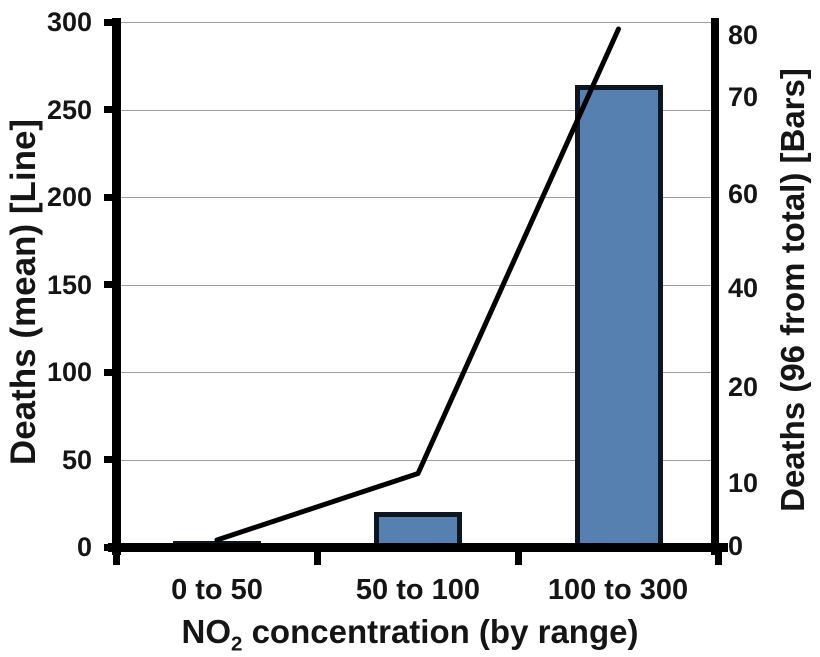 Image resolution: width=820 pixels, height=657 pixels. What do you see at coordinates (217, 590) in the screenshot?
I see `category-label: 0 to 50` at bounding box center [217, 590].